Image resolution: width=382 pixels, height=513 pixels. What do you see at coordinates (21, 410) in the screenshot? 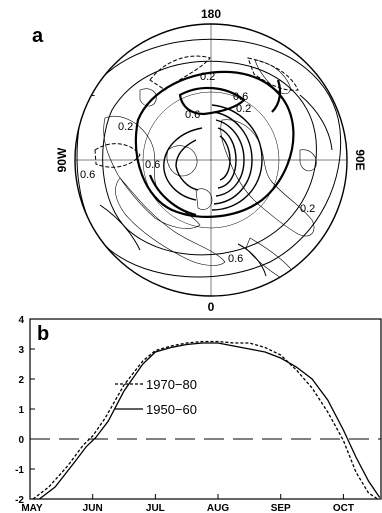
I see `y-tick-label: 1` at bounding box center [21, 410].